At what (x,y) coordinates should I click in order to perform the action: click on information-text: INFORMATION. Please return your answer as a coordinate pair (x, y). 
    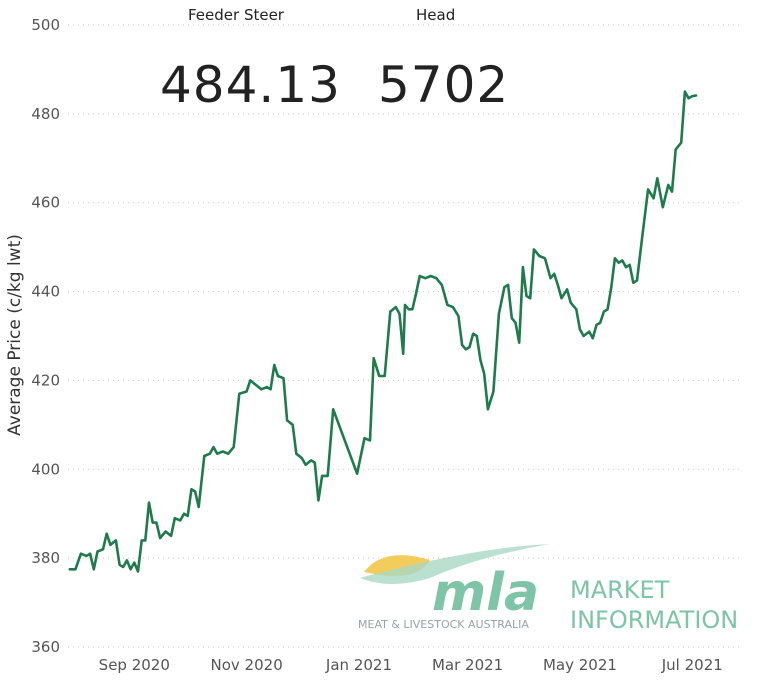
    Looking at the image, I should click on (654, 620).